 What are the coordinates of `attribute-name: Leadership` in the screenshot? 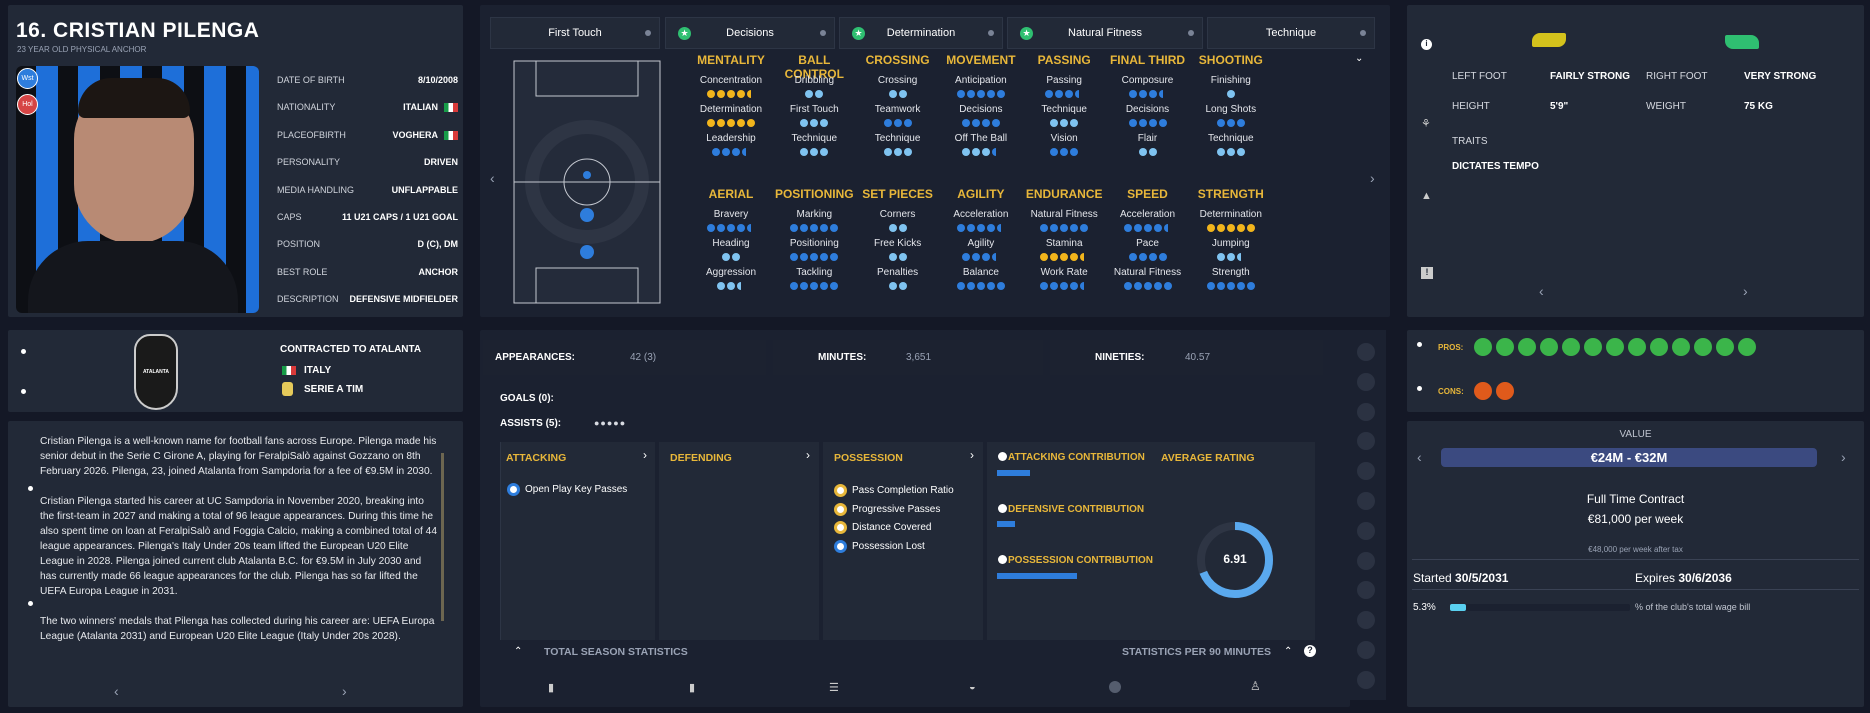 It's located at (731, 138).